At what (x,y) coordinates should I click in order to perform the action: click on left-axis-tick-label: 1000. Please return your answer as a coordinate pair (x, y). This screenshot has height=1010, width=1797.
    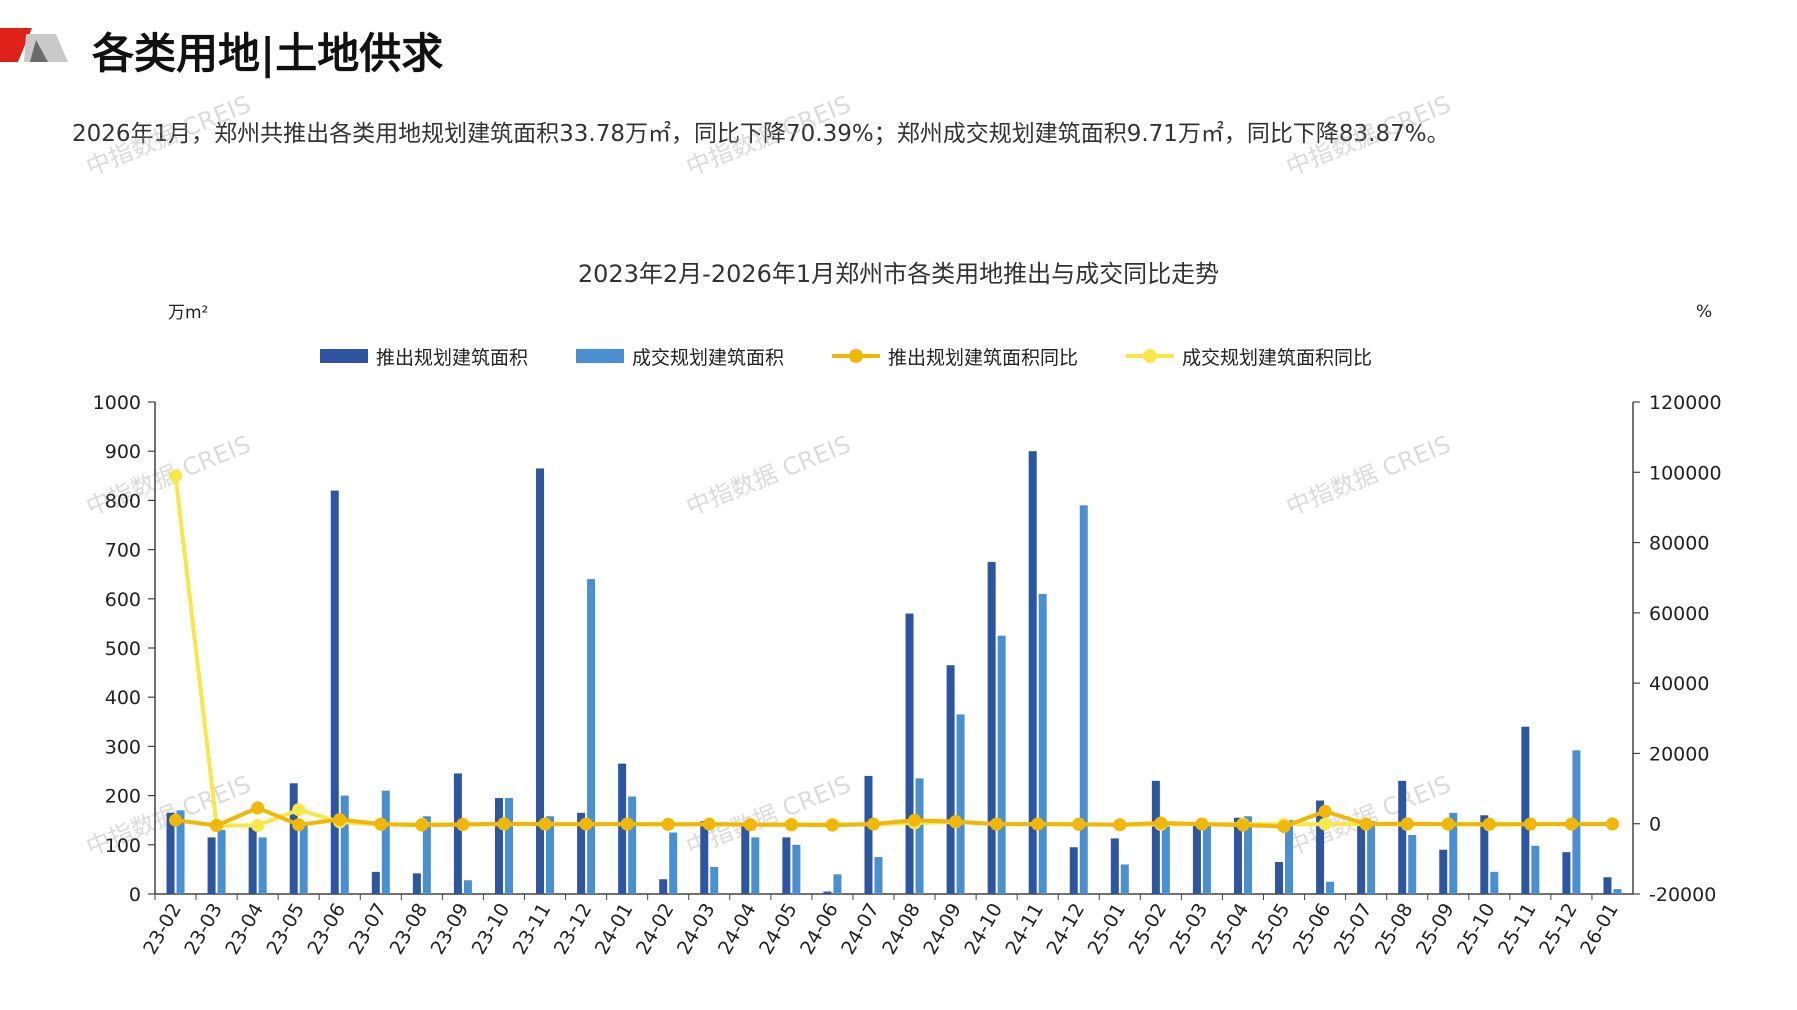
    Looking at the image, I should click on (117, 403).